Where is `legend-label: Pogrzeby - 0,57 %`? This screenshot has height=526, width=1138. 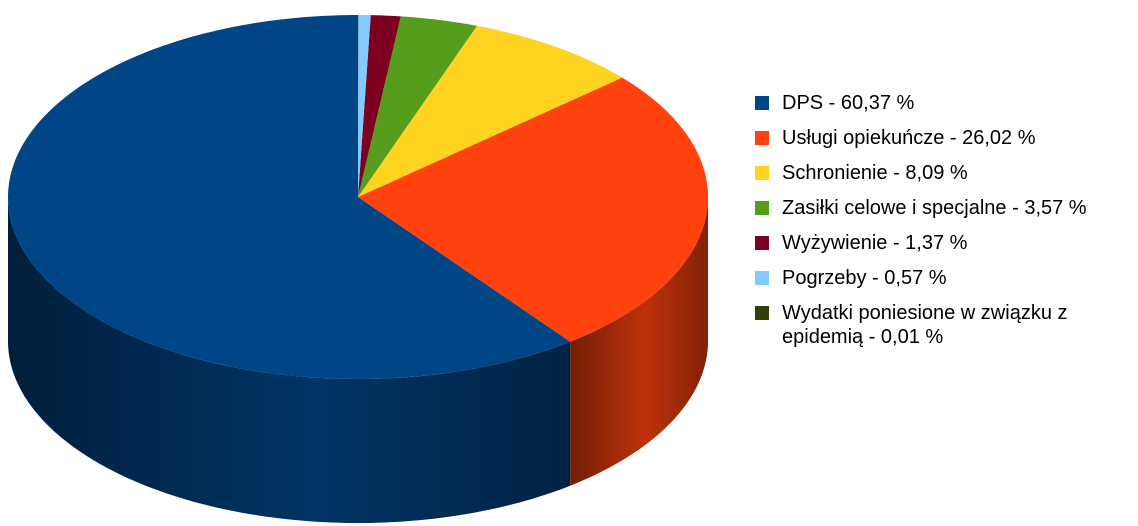
legend-label: Pogrzeby - 0,57 % is located at coordinates (864, 278).